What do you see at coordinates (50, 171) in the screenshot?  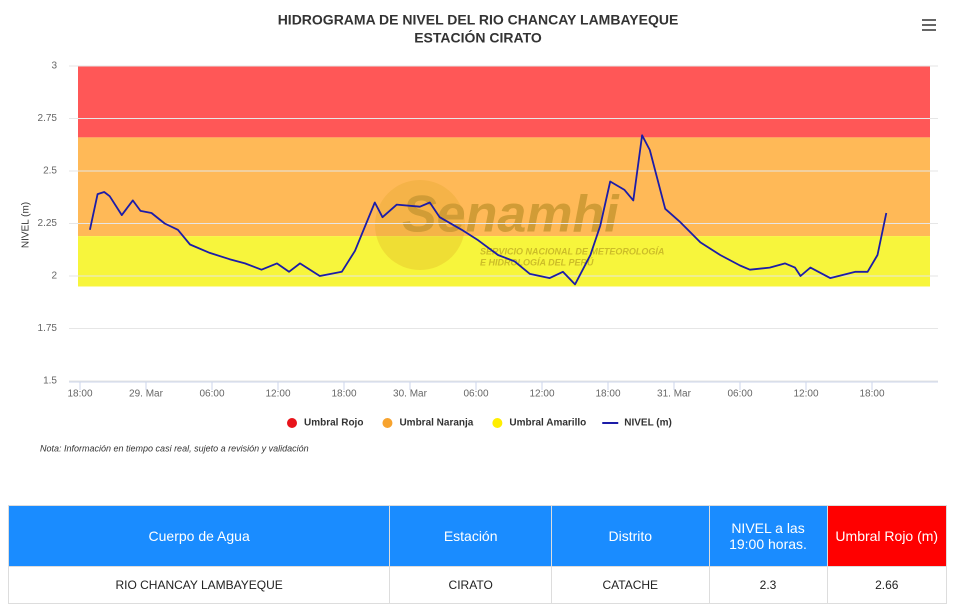 I see `y-tick-label: 2.5` at bounding box center [50, 171].